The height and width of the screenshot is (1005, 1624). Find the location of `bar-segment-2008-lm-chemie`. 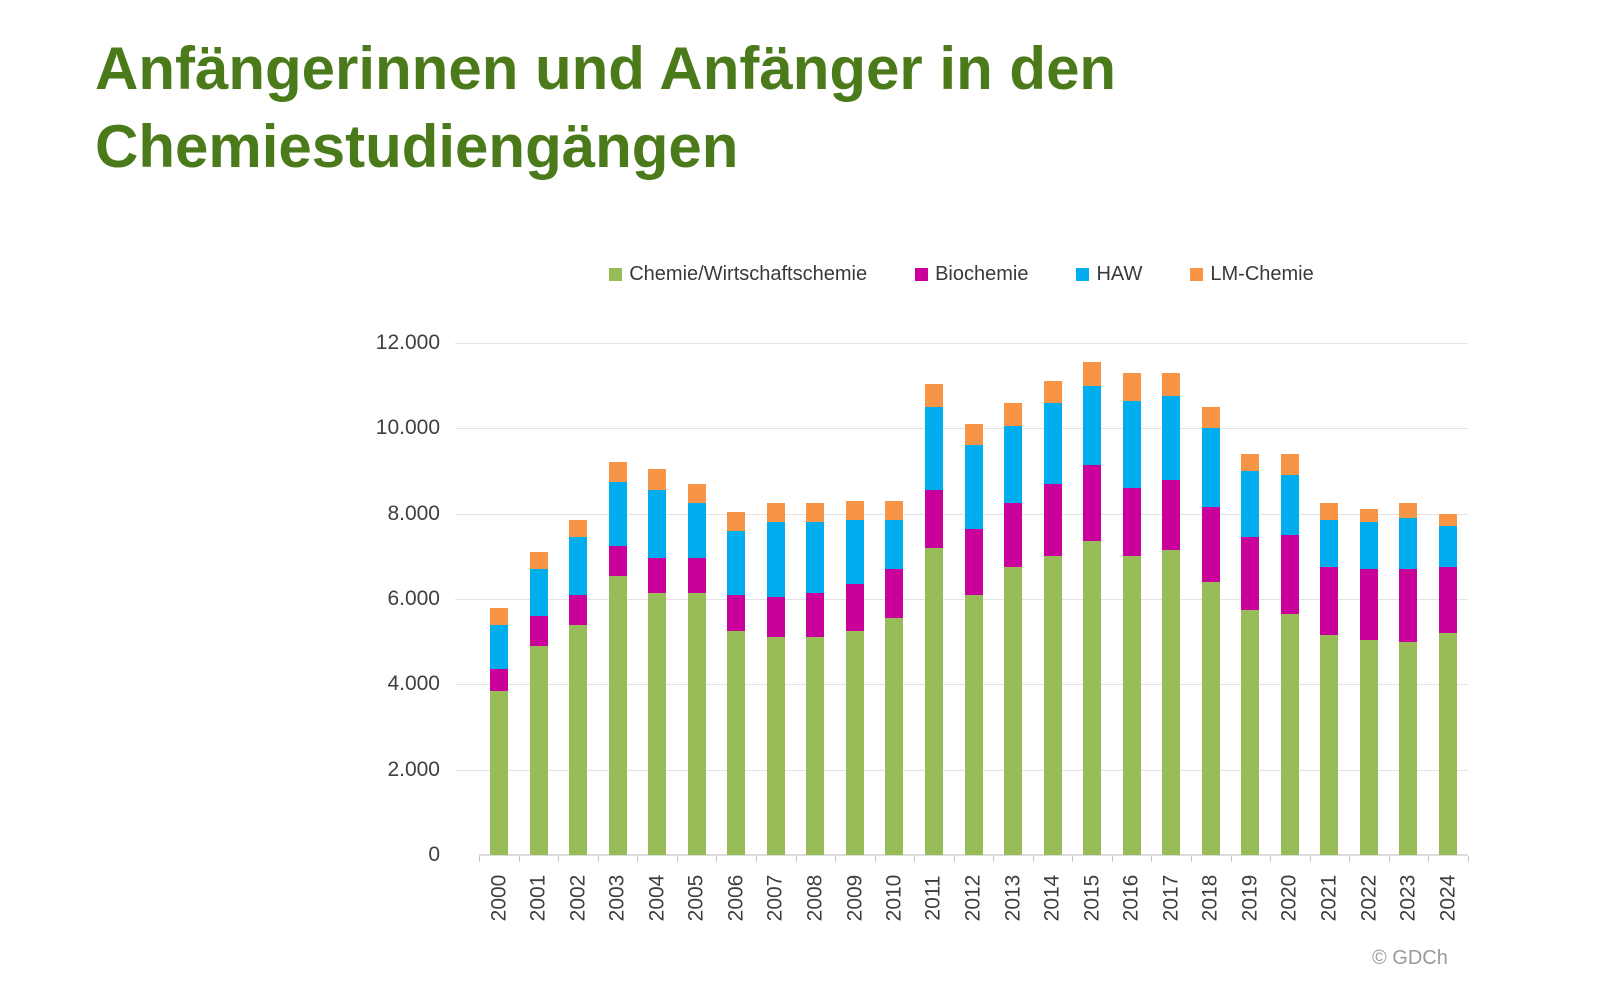

bar-segment-2008-lm-chemie is located at coordinates (815, 513).